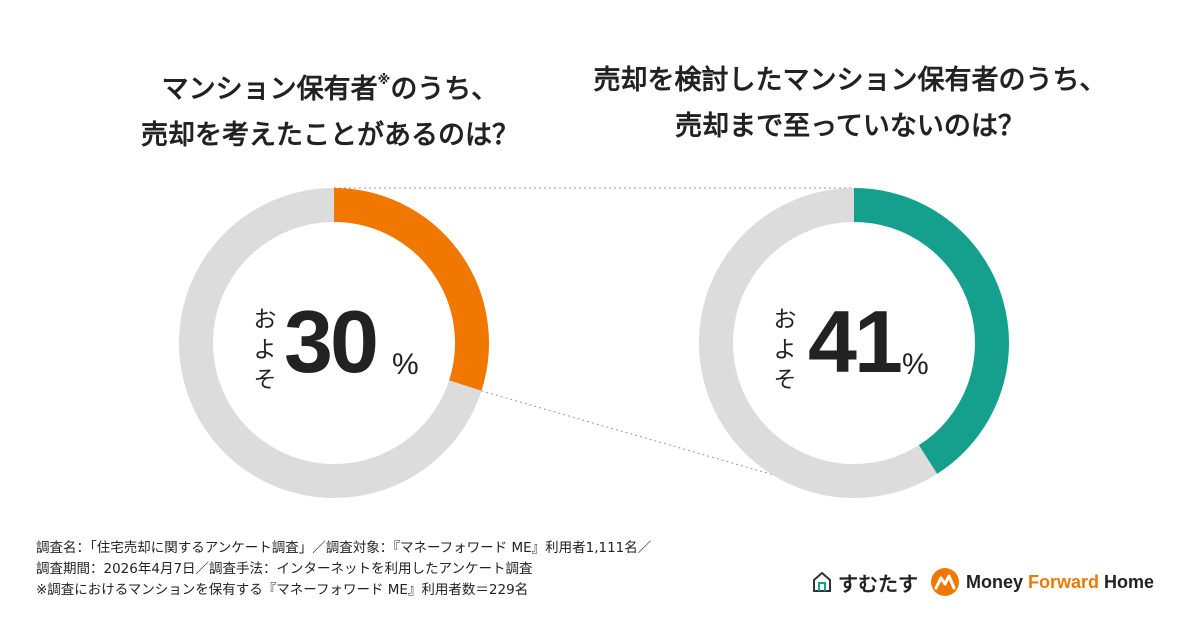 The height and width of the screenshot is (630, 1200). Describe the element at coordinates (945, 582) in the screenshot. I see `money-forward-icon` at that location.